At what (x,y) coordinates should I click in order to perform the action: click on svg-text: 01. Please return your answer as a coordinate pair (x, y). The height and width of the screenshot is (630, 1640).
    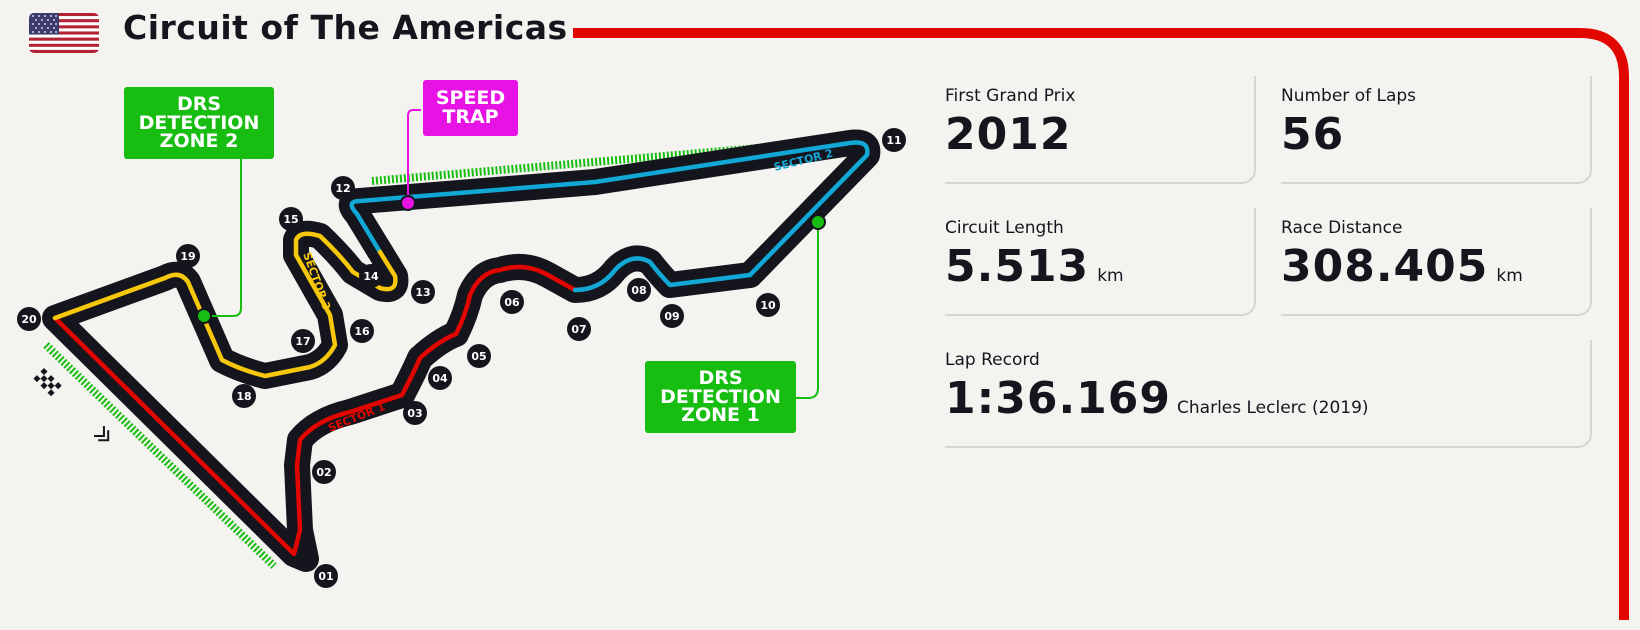
    Looking at the image, I should click on (325, 576).